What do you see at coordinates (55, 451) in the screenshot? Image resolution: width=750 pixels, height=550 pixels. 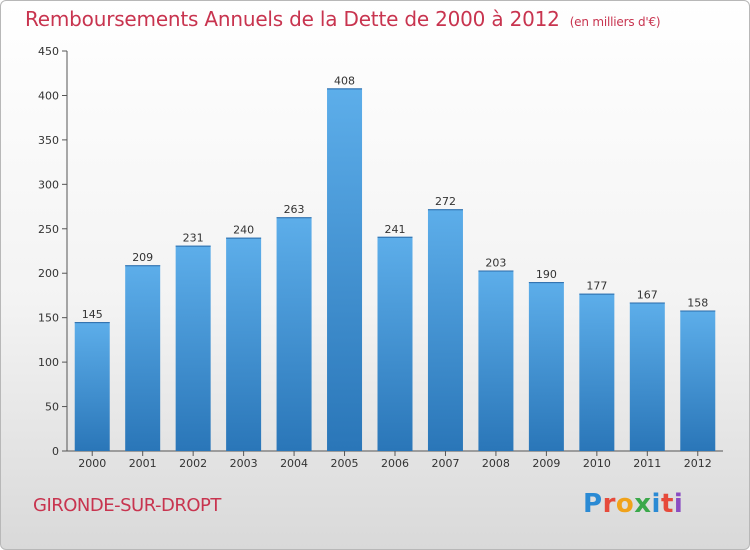 I see `y-tick-label: 0` at bounding box center [55, 451].